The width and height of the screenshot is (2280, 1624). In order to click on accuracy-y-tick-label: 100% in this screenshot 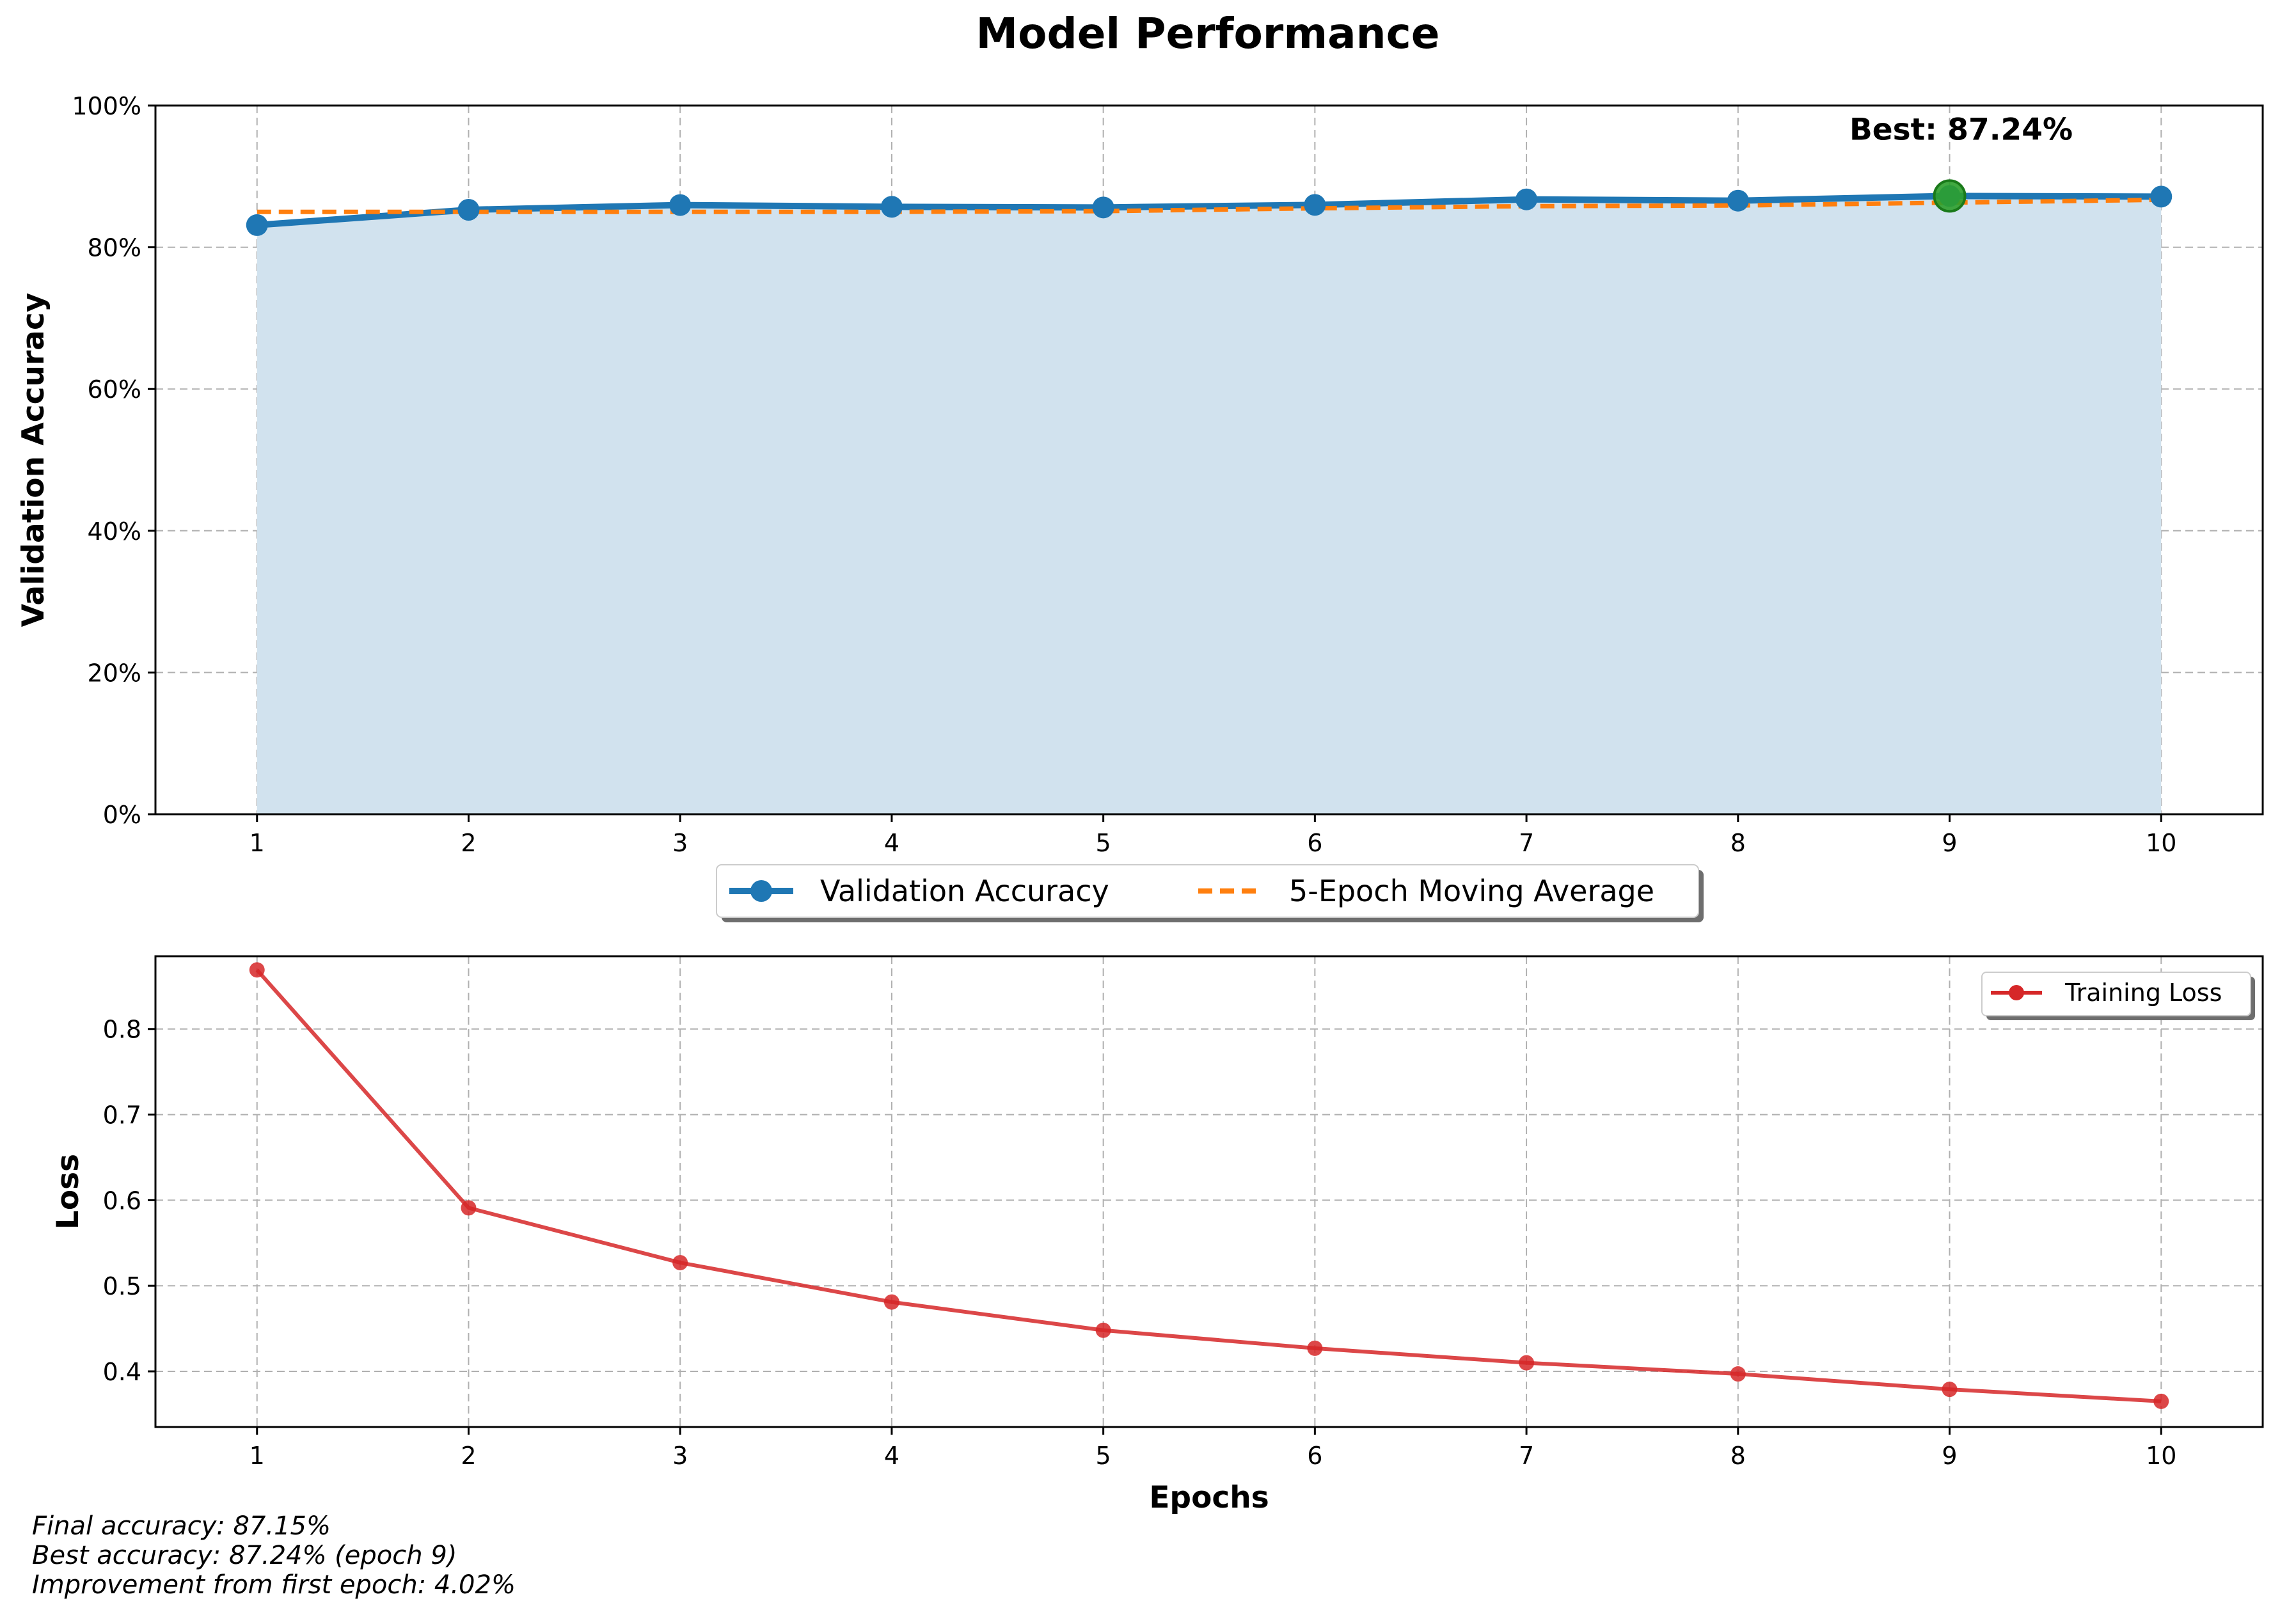, I will do `click(106, 106)`.